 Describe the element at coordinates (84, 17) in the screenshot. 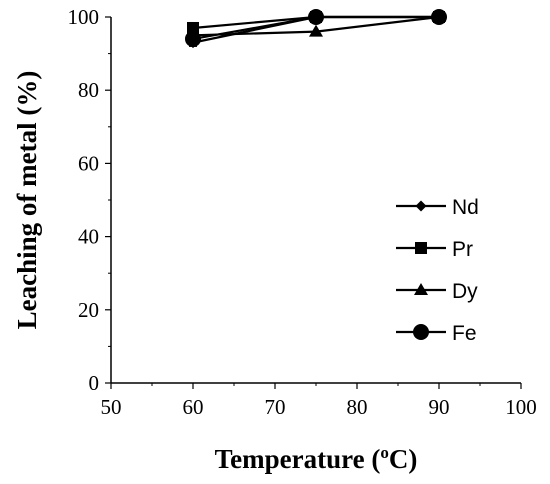

I see `y-tick-label: 100` at that location.